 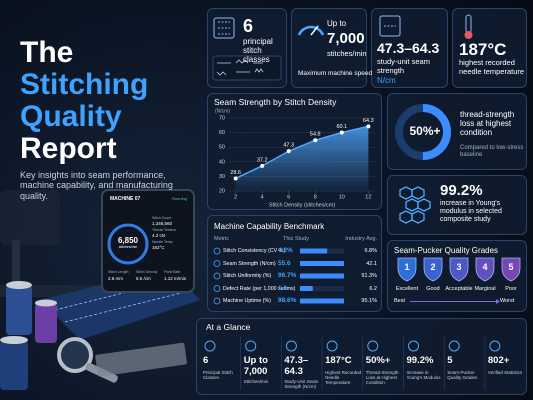 What do you see at coordinates (433, 267) in the screenshot?
I see `grade-number: 2` at bounding box center [433, 267].